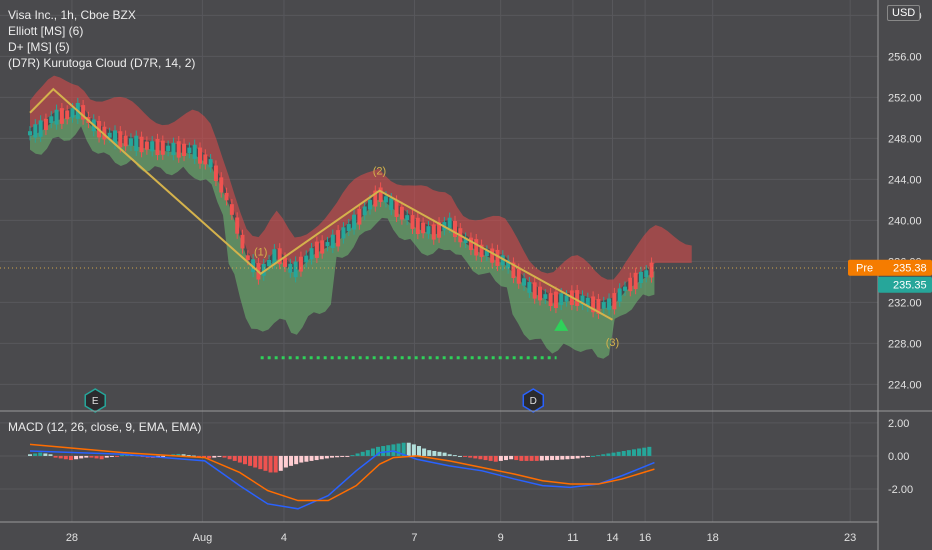 The image size is (932, 550). I want to click on macd-tick-label: 0.00, so click(898, 457).